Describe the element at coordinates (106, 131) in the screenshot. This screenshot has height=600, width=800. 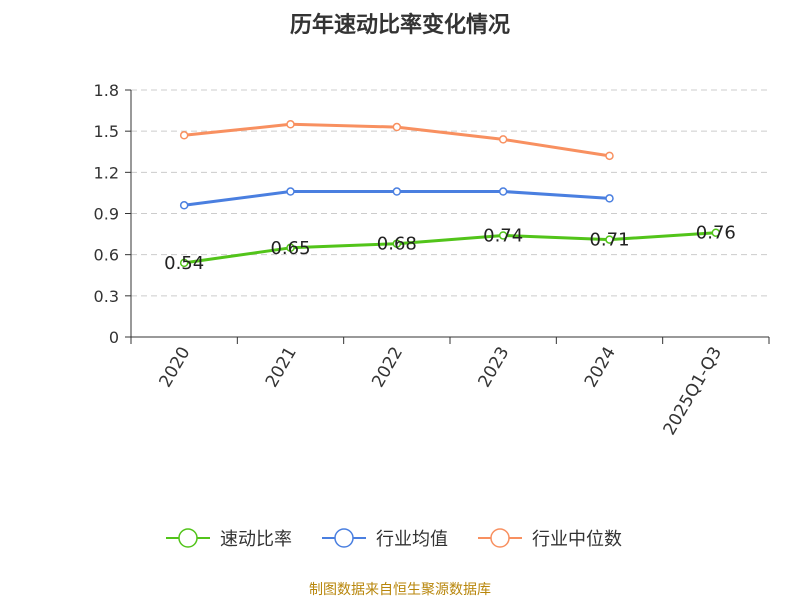
I see `y-tick-label: 1.5` at that location.